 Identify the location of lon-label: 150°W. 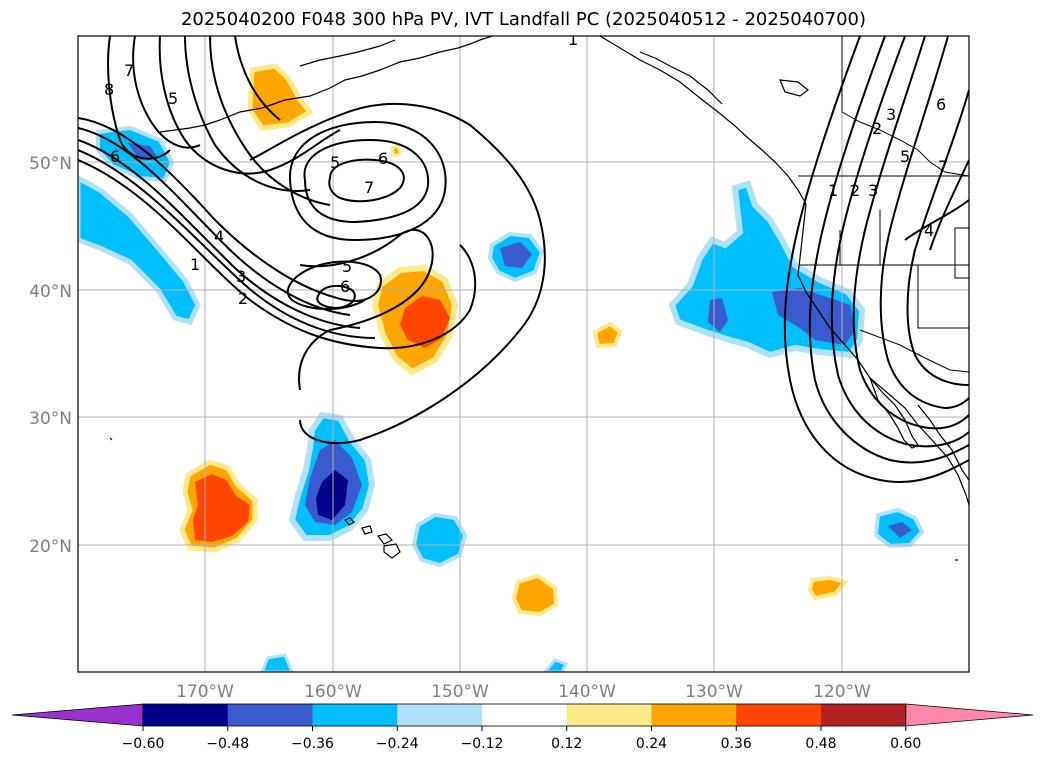
(460, 692).